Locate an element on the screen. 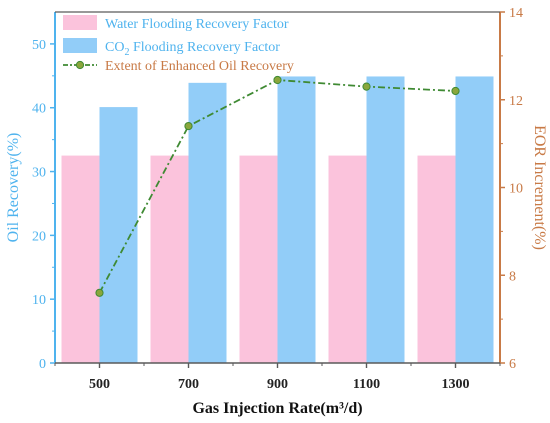 The image size is (550, 423). legend-label-co2: CO2 Flooding Recovery Factor is located at coordinates (192, 49).